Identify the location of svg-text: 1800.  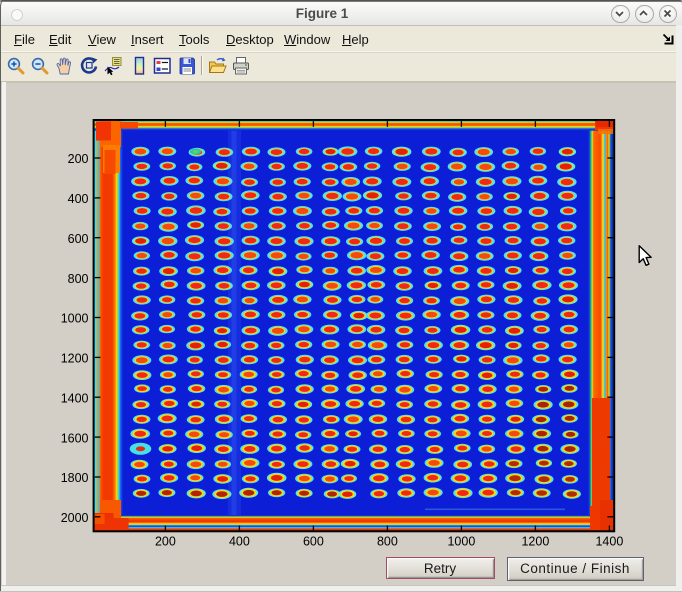
(75, 478).